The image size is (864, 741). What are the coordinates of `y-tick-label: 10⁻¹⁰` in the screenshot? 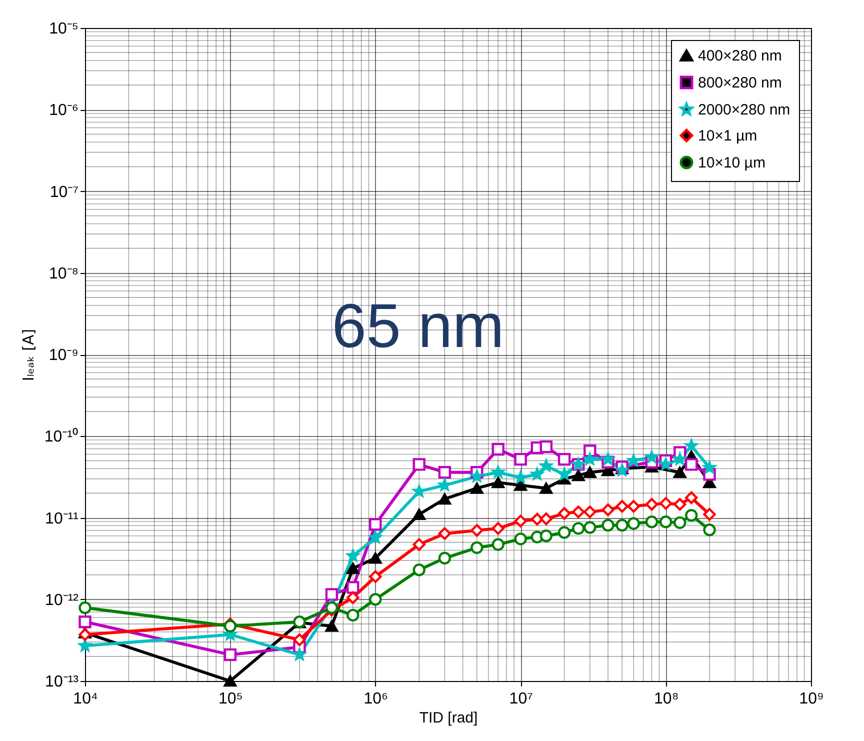 It's located at (61, 437).